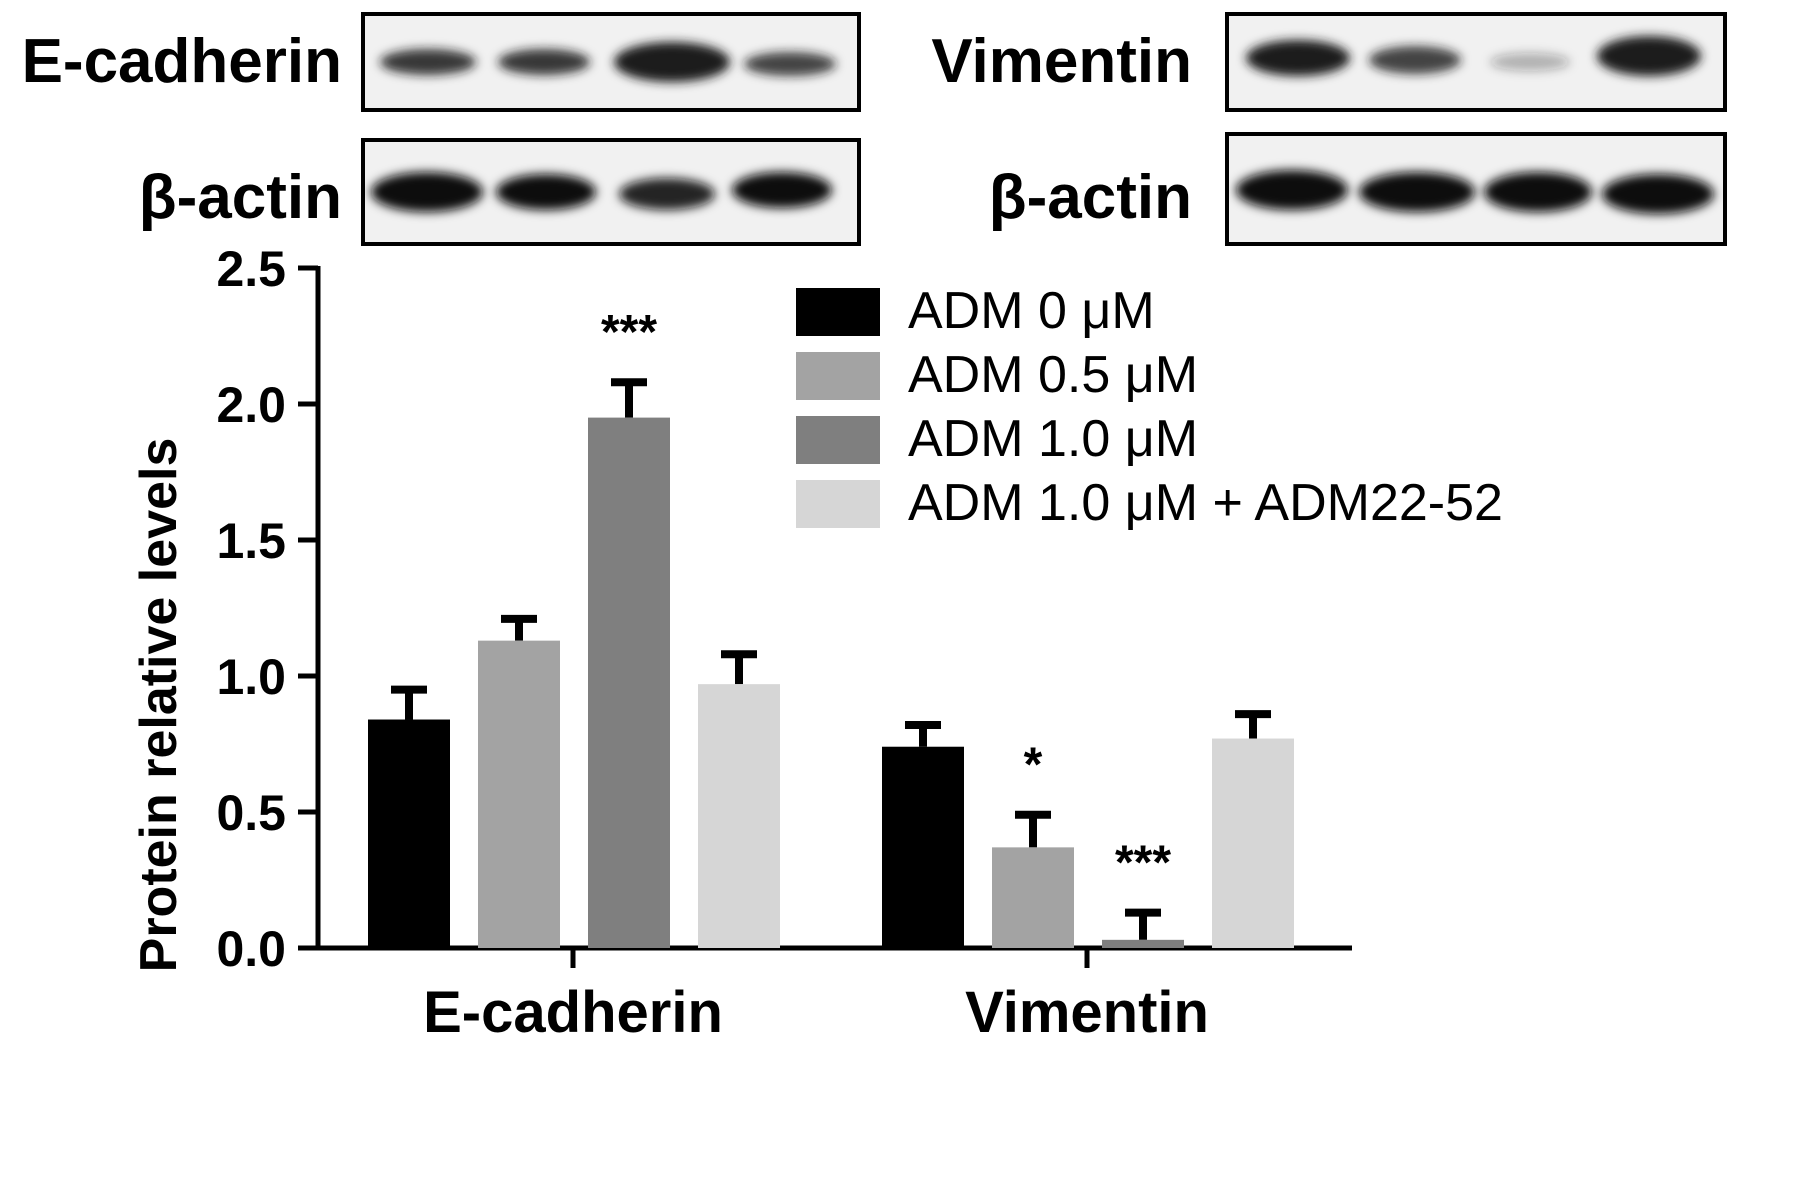  I want to click on y-tick-label: 0.0, so click(251, 949).